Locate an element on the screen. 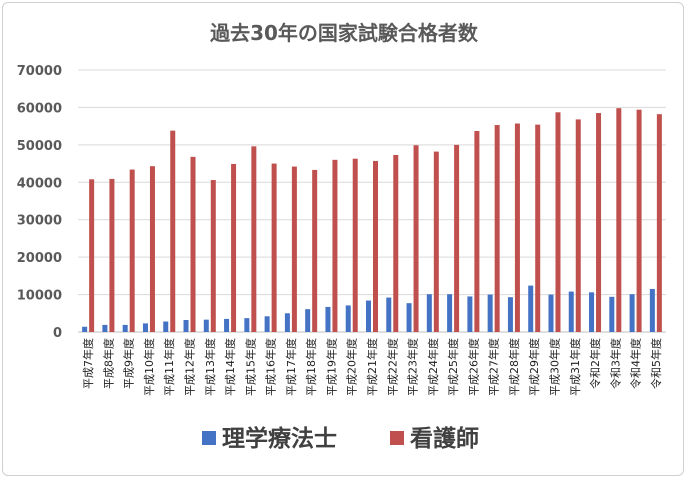  x-tick-label: 平成11年度 is located at coordinates (169, 367).